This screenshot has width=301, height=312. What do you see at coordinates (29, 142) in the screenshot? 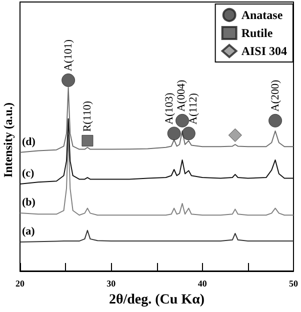
I see `series-label: (d)` at bounding box center [29, 142].